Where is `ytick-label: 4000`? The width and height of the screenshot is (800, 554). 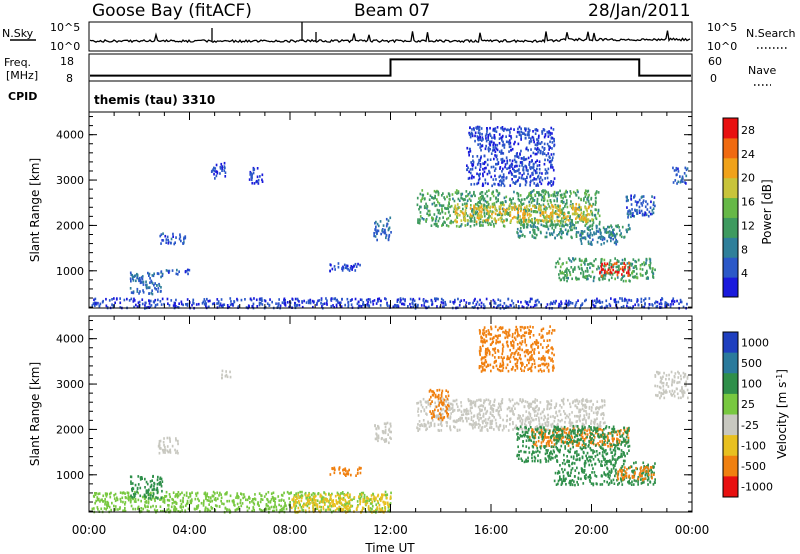 ytick-label: 4000 is located at coordinates (70, 135).